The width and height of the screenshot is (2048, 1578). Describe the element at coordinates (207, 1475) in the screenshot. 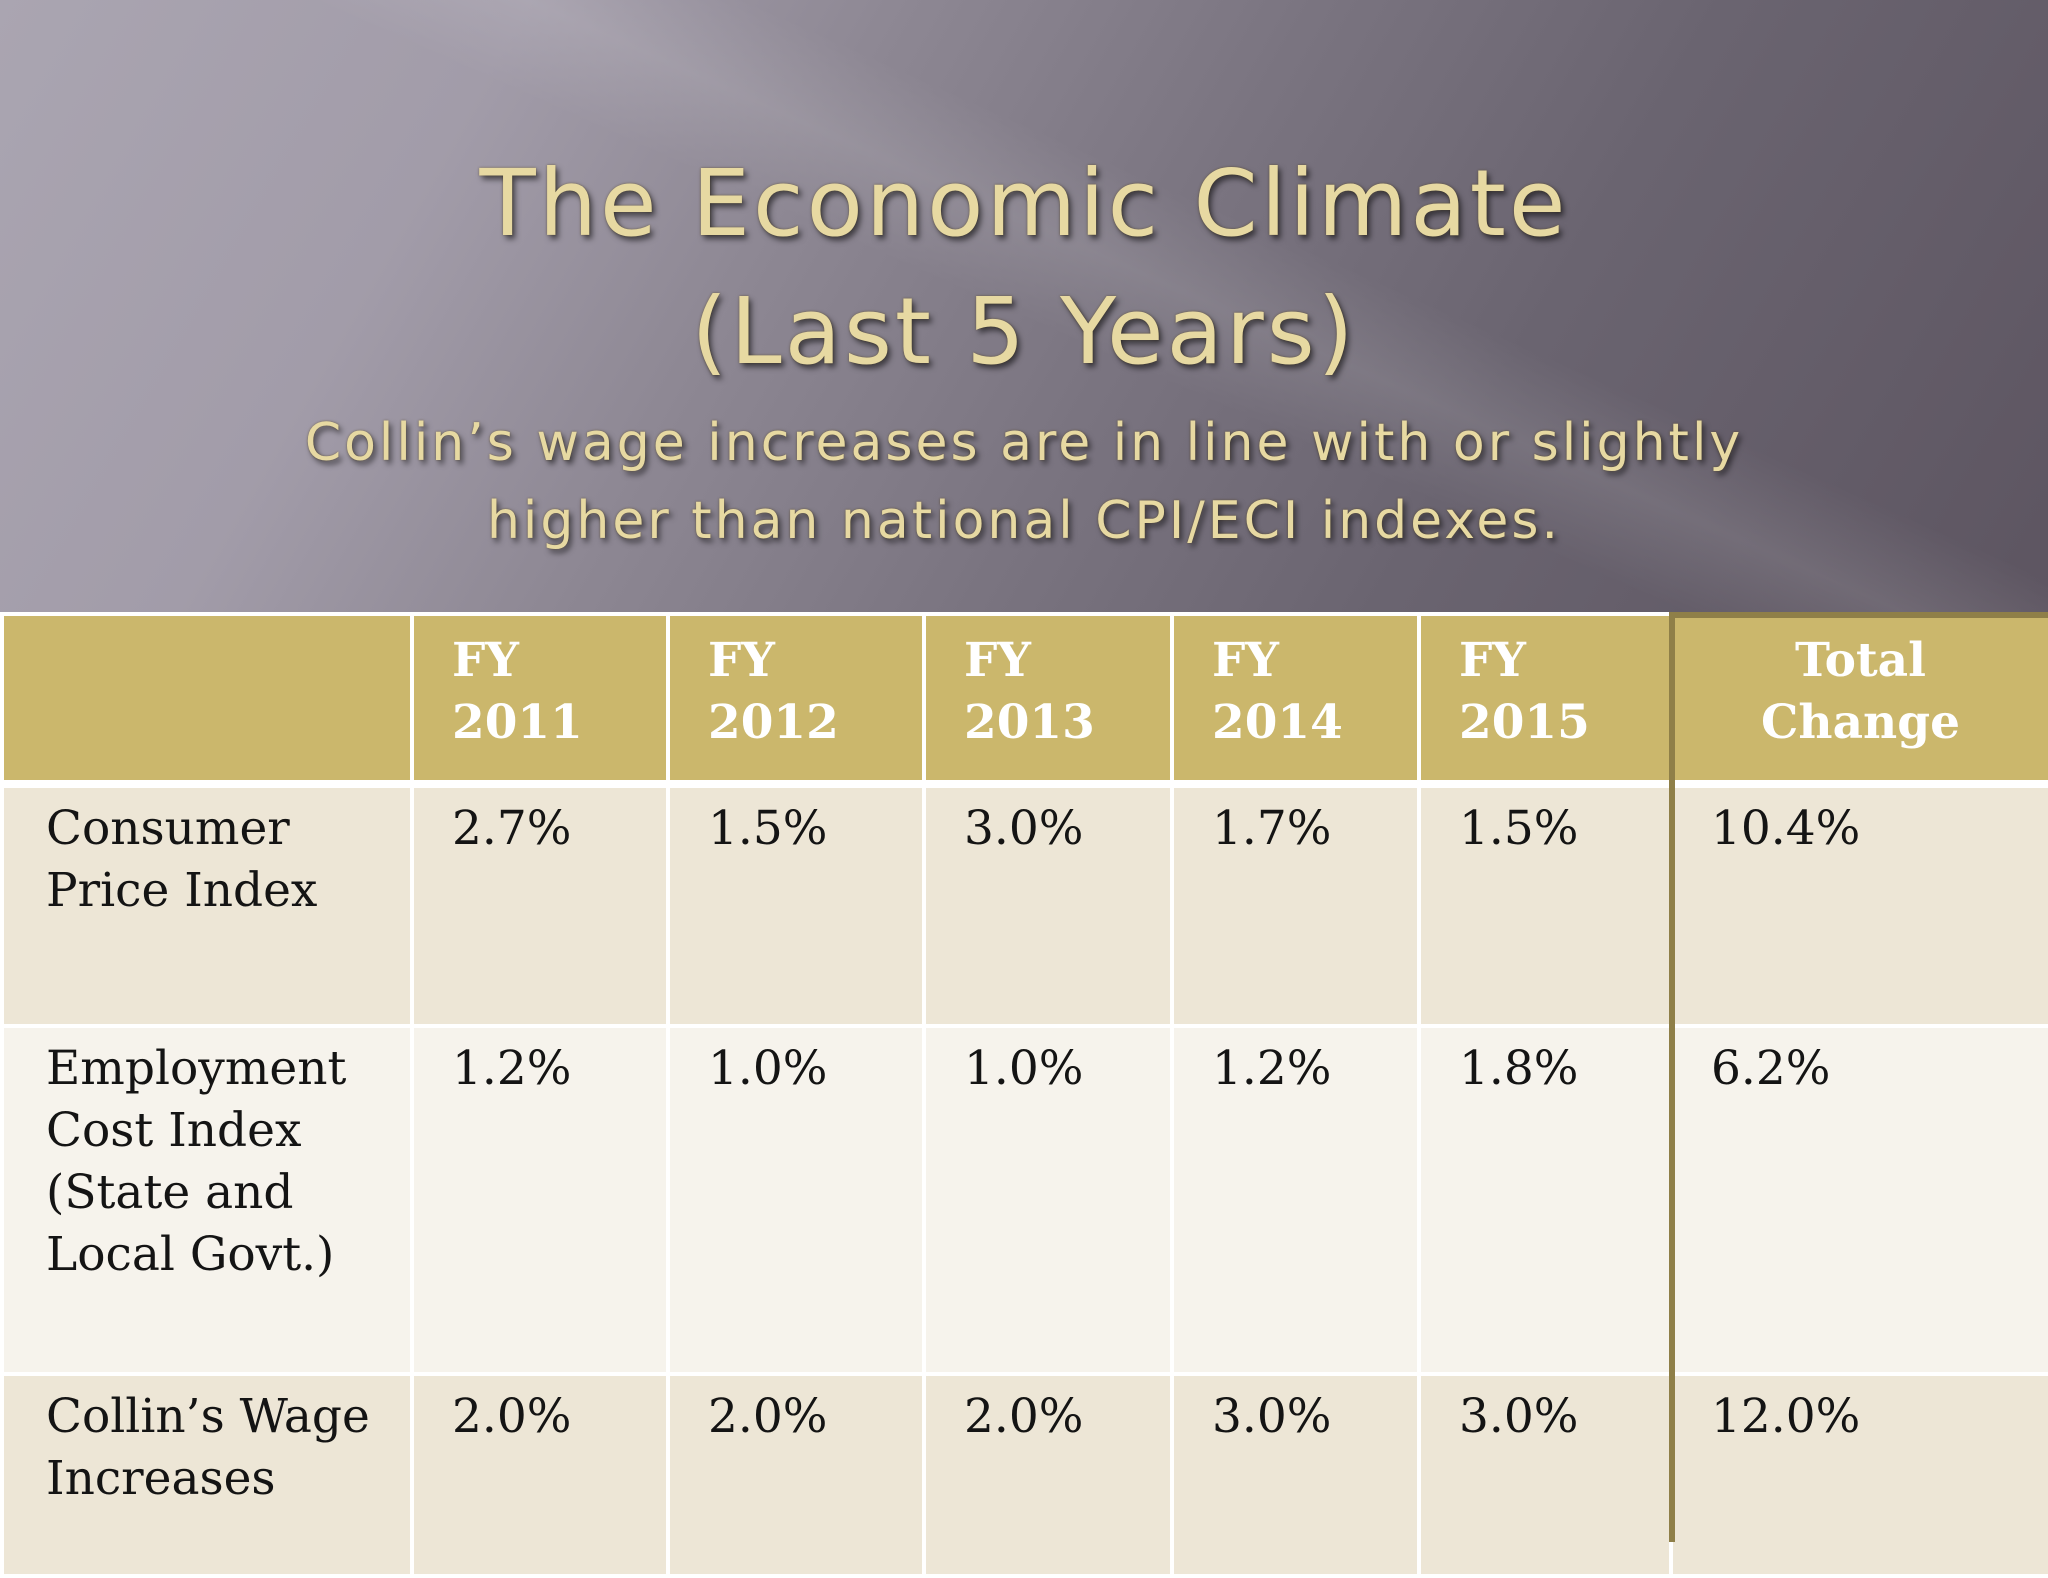

I see `row-label-collin-wage: Collin’s Wage Increases` at that location.